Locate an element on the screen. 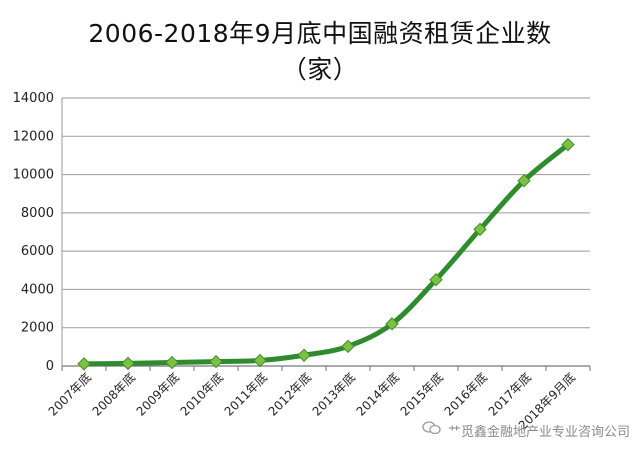 The height and width of the screenshot is (460, 640). x-tick-label: 2008年底 is located at coordinates (113, 394).